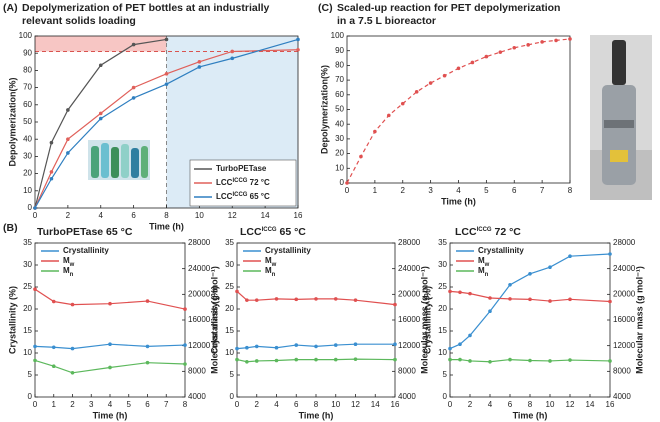 The width and height of the screenshot is (660, 422). What do you see at coordinates (271, 261) in the screenshot?
I see `label: Mw` at bounding box center [271, 261].